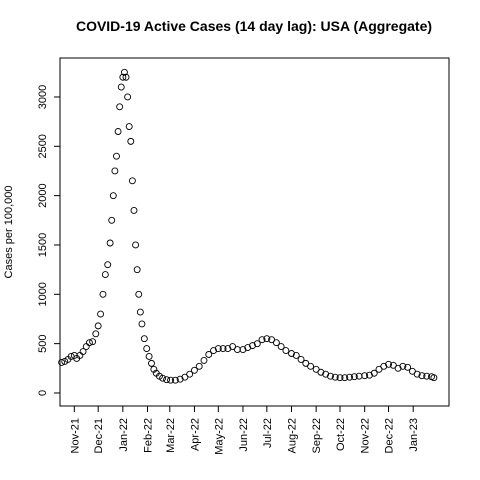 This screenshot has height=480, width=480. I want to click on y-tick-label: 0, so click(43, 393).